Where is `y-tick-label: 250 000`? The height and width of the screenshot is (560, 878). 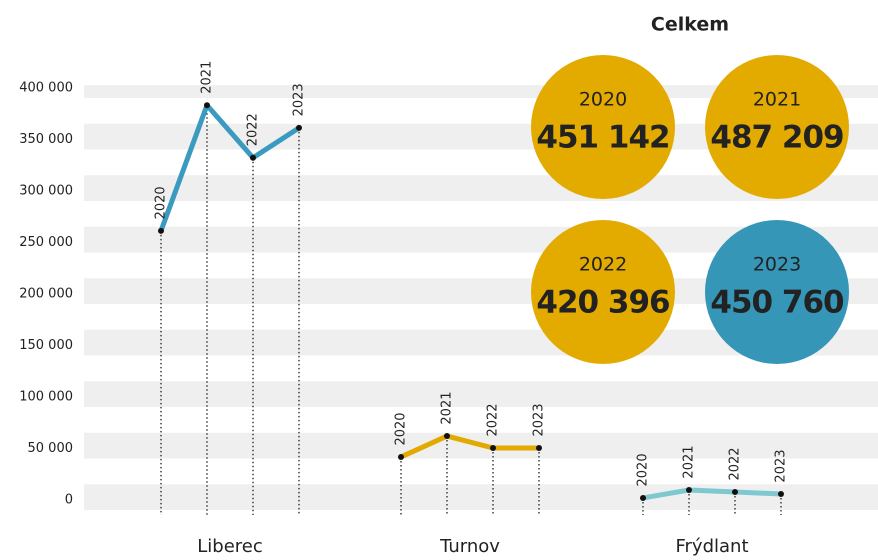 y-tick-label: 250 000 is located at coordinates (46, 242).